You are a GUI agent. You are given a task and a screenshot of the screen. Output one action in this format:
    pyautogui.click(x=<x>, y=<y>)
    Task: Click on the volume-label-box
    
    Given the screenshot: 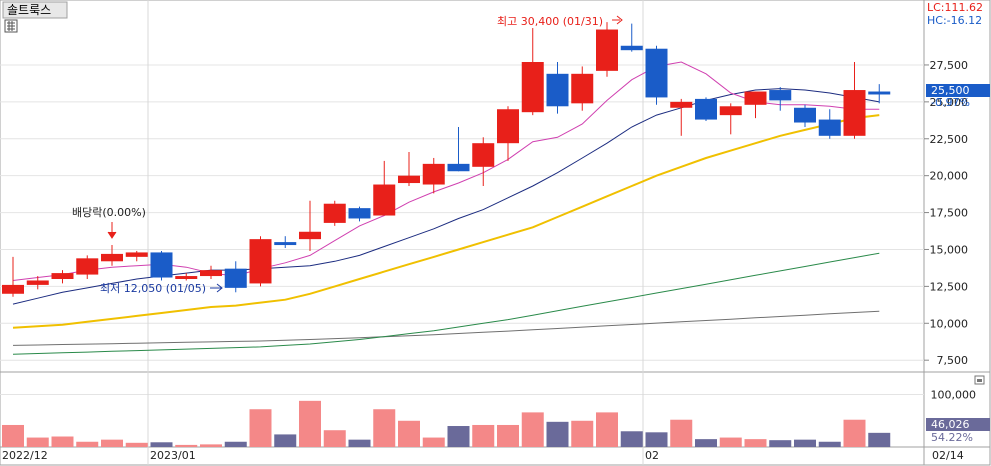 What is the action you would take?
    pyautogui.click(x=958, y=424)
    